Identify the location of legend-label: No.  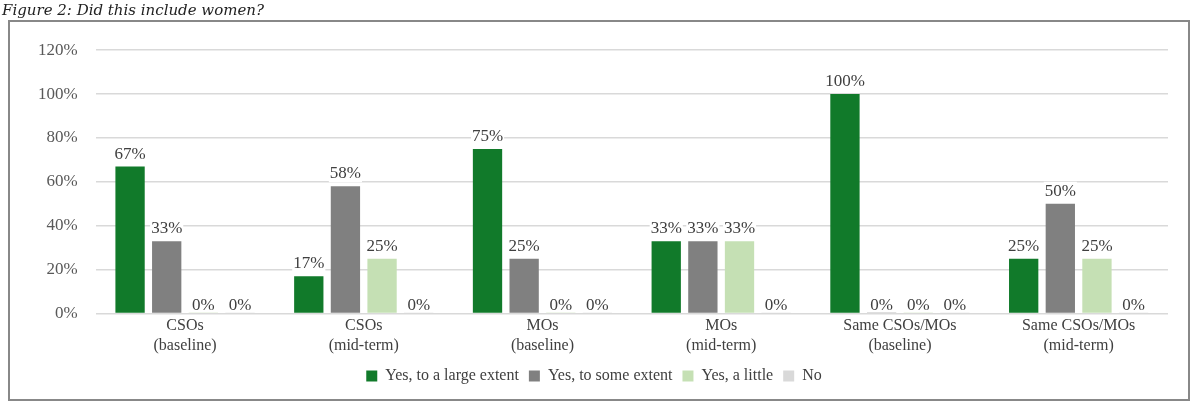
(812, 375).